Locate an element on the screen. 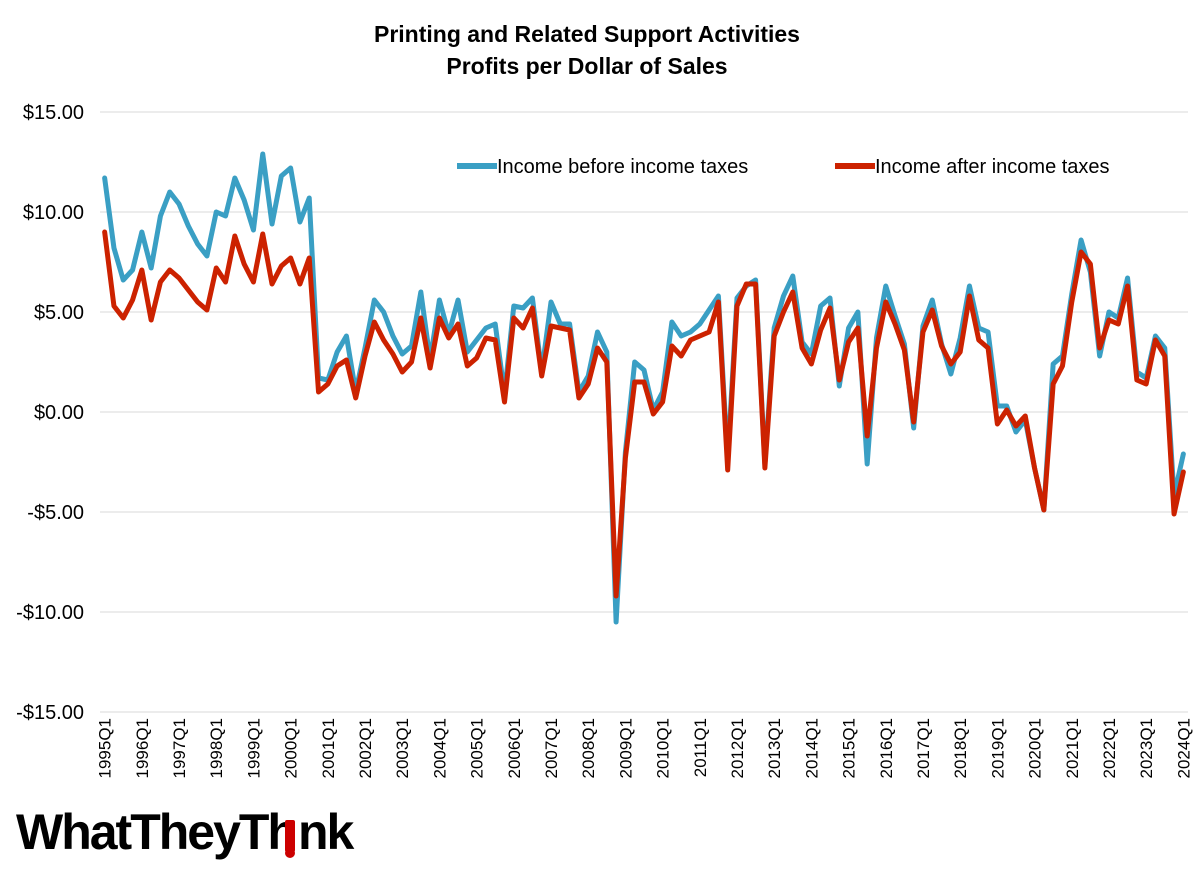 This screenshot has width=1200, height=870. x-tick-label: 2017Q1 is located at coordinates (923, 748).